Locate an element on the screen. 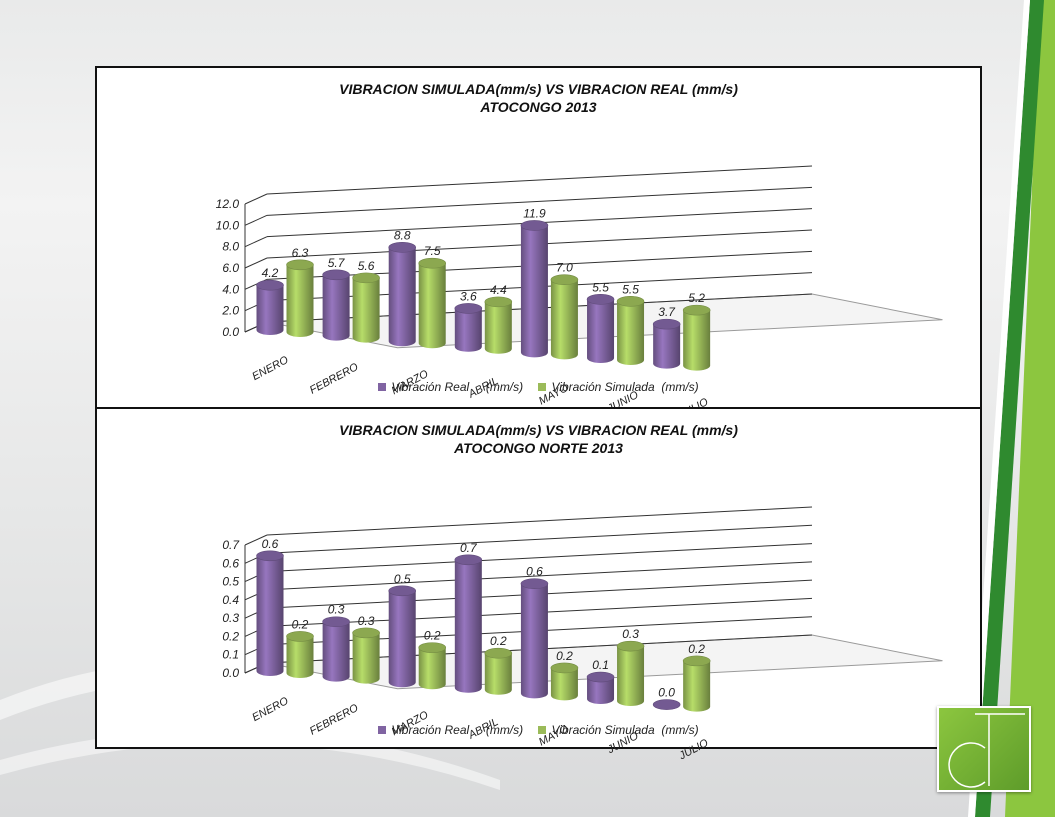 This screenshot has height=817, width=1055. y-tick-label: 0.3 is located at coordinates (230, 618).